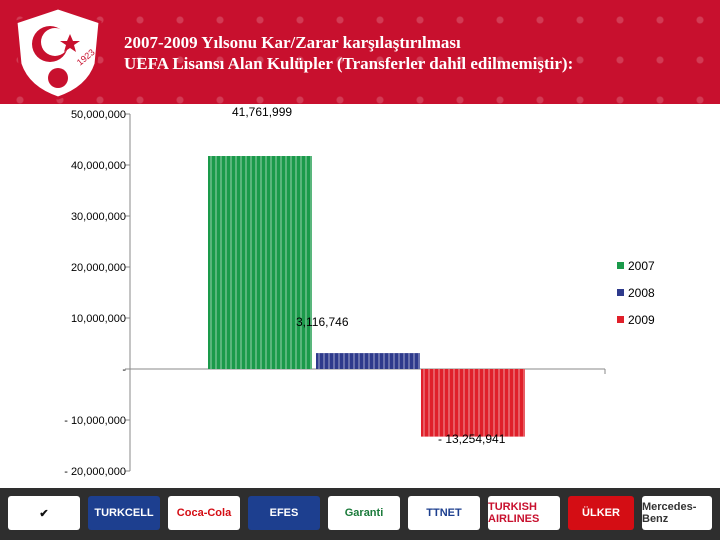 The width and height of the screenshot is (720, 540). I want to click on bar-2007, so click(260, 262).